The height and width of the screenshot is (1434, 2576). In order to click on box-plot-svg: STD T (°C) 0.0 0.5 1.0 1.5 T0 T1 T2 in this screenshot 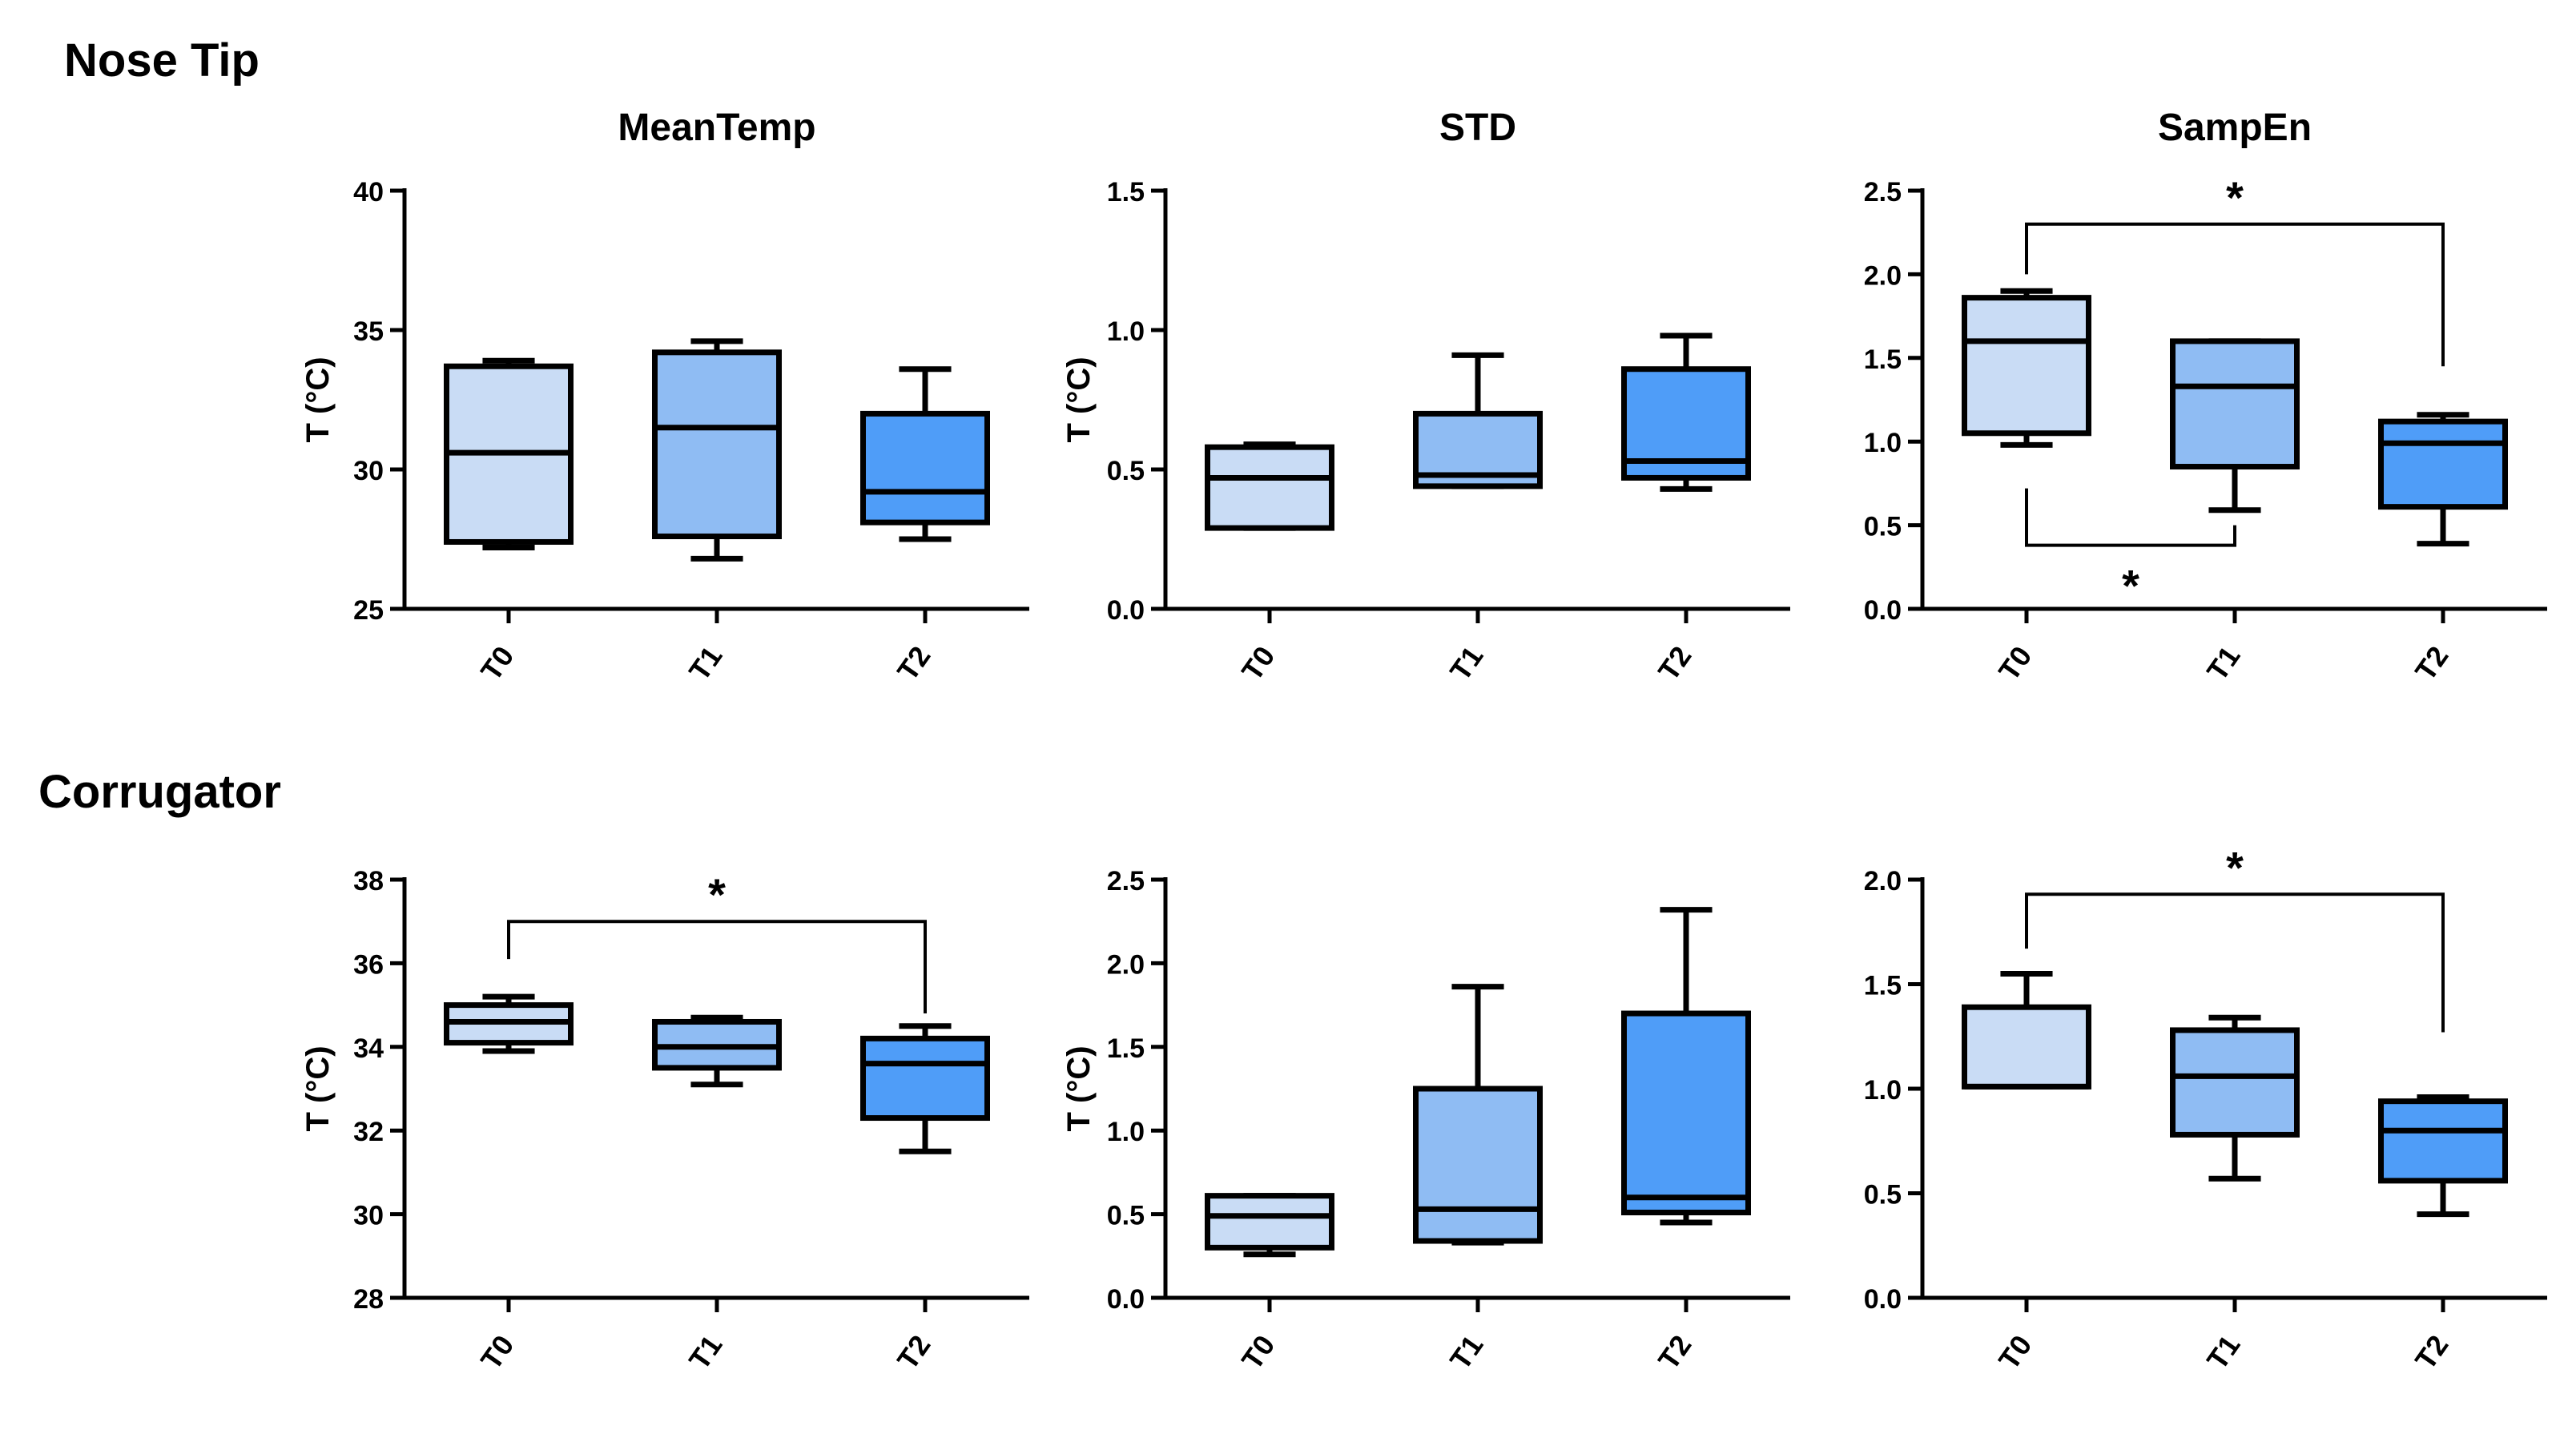, I will do `click(1425, 397)`.